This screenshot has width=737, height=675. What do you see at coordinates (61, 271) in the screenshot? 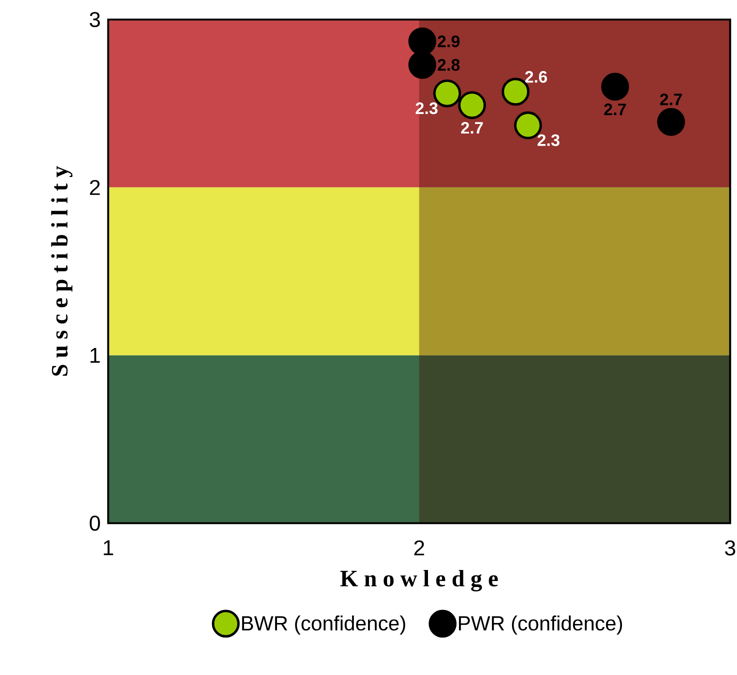
I see `y-axis-title: S u s c e p t i b i l i t y` at bounding box center [61, 271].